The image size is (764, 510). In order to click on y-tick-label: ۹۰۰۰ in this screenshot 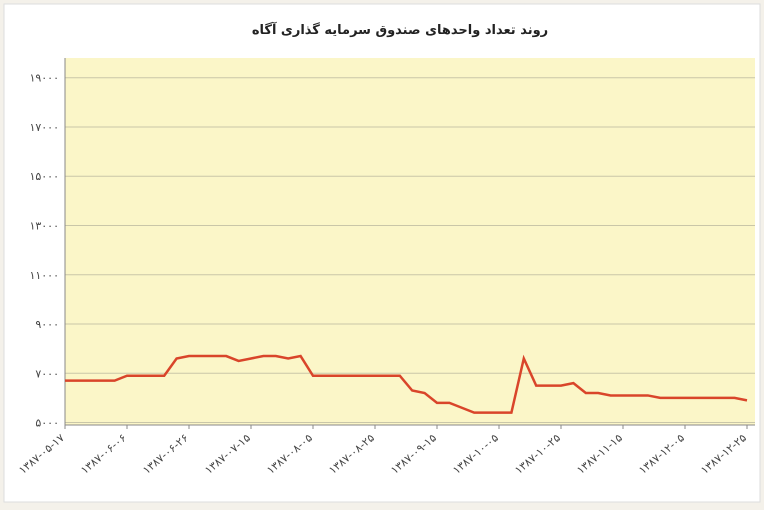, I will do `click(47, 324)`.